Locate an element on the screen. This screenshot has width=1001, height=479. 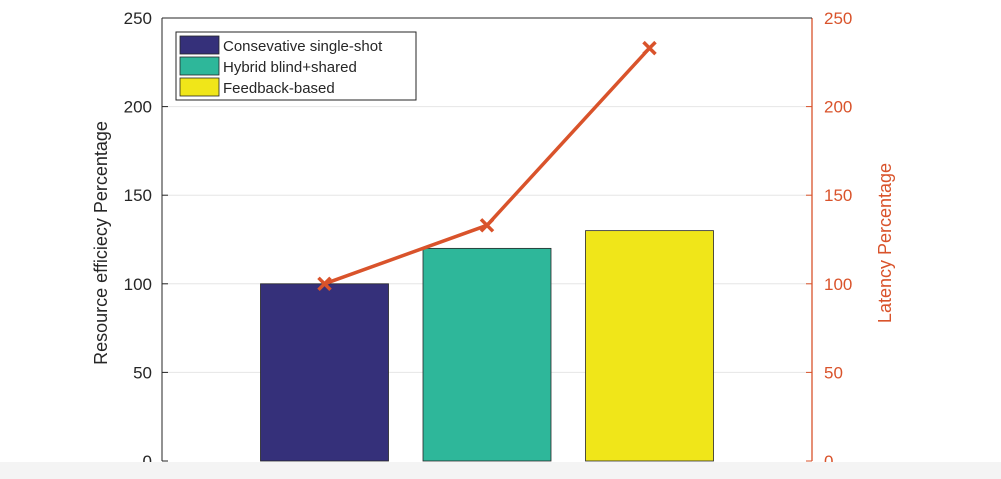
y-tick-label-right-0: 0 is located at coordinates (828, 461).